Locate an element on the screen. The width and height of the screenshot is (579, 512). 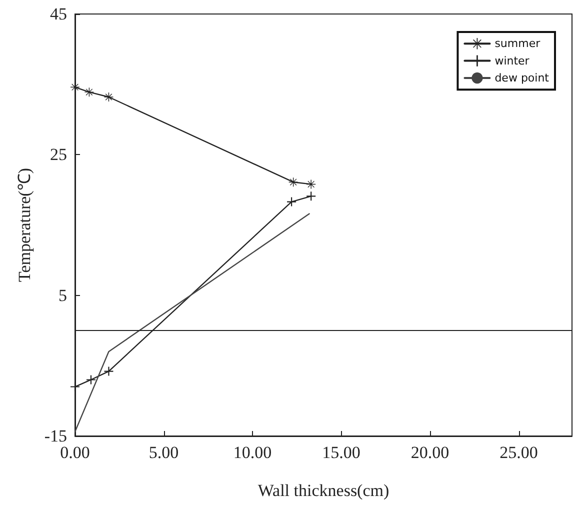
x-axis-title: Wall thickness(cm) is located at coordinates (324, 490).